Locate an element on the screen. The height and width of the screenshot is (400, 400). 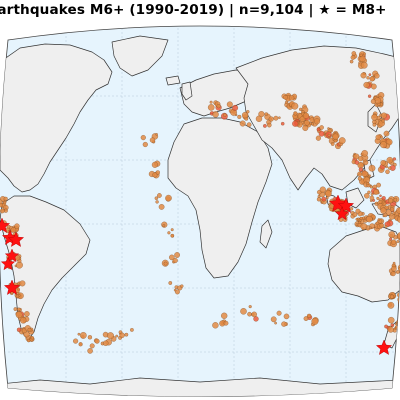
iceland is located at coordinates (173, 80).